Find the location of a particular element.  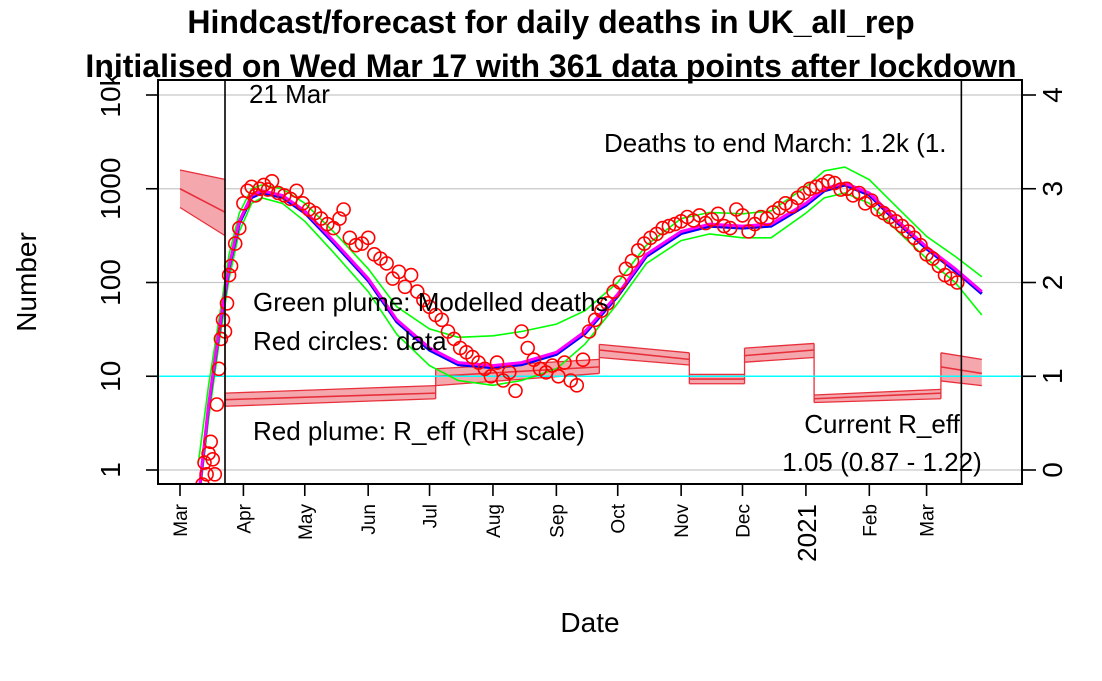

lockdown-label: 21 Mar is located at coordinates (289, 94).